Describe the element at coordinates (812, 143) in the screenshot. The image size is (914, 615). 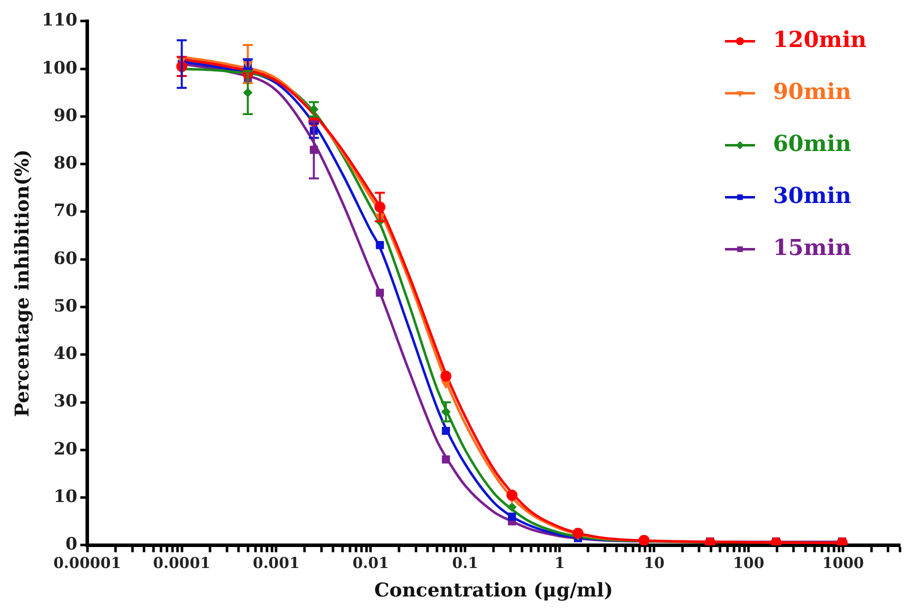
I see `legend-label: 60min` at that location.